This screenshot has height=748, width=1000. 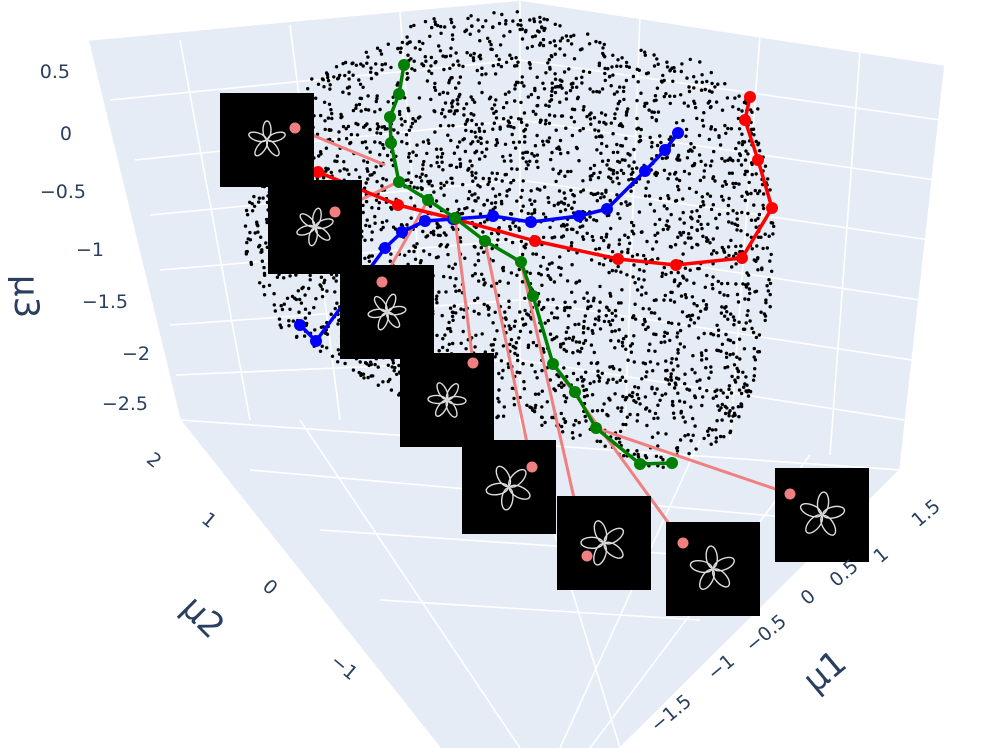 I want to click on grid-line, so click(x=304, y=20).